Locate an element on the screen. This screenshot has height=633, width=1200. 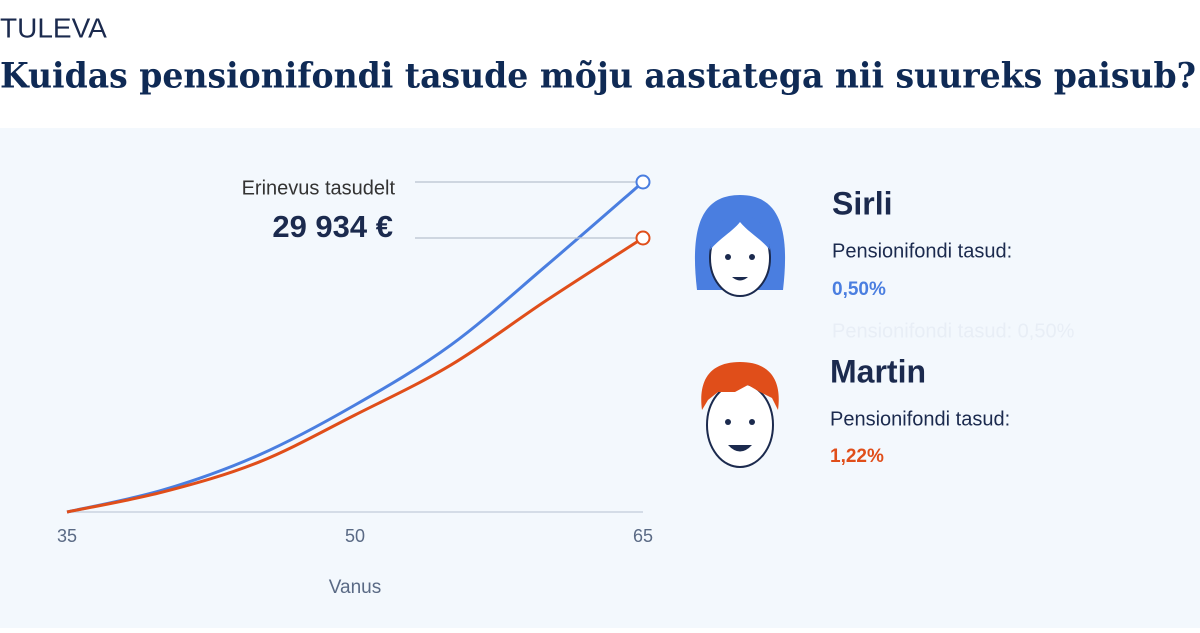
series-name: Sirli is located at coordinates (862, 203).